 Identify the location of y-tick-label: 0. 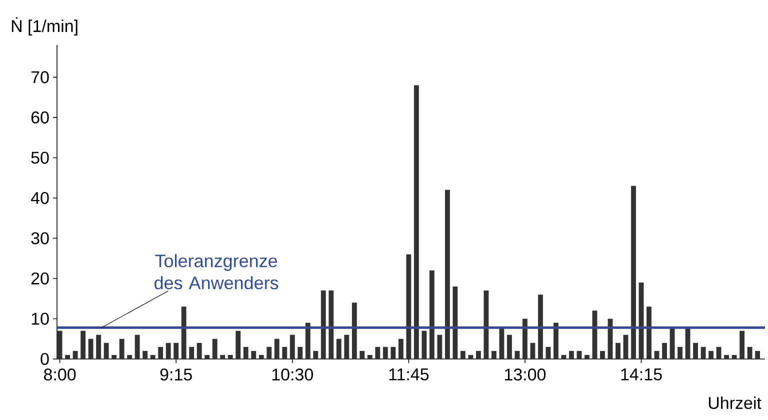
(44, 359).